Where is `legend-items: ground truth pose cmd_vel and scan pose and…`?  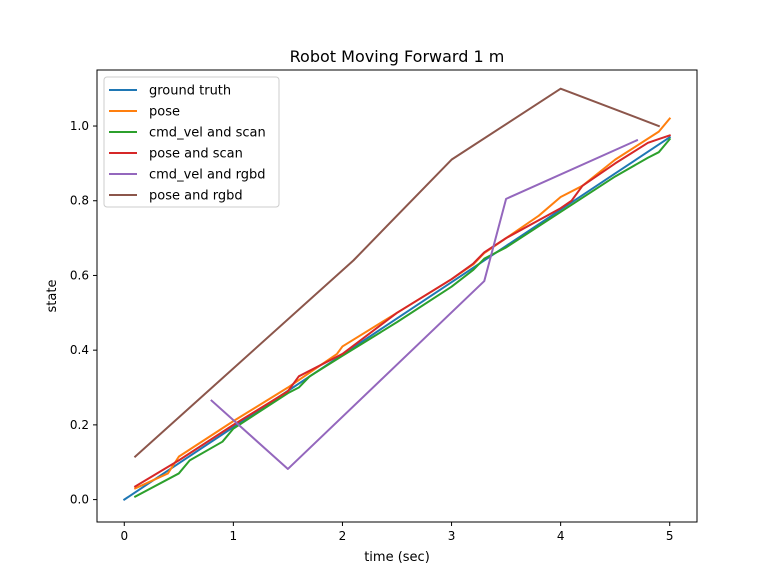 legend-items: ground truth pose cmd_vel and scan pose and… is located at coordinates (187, 144).